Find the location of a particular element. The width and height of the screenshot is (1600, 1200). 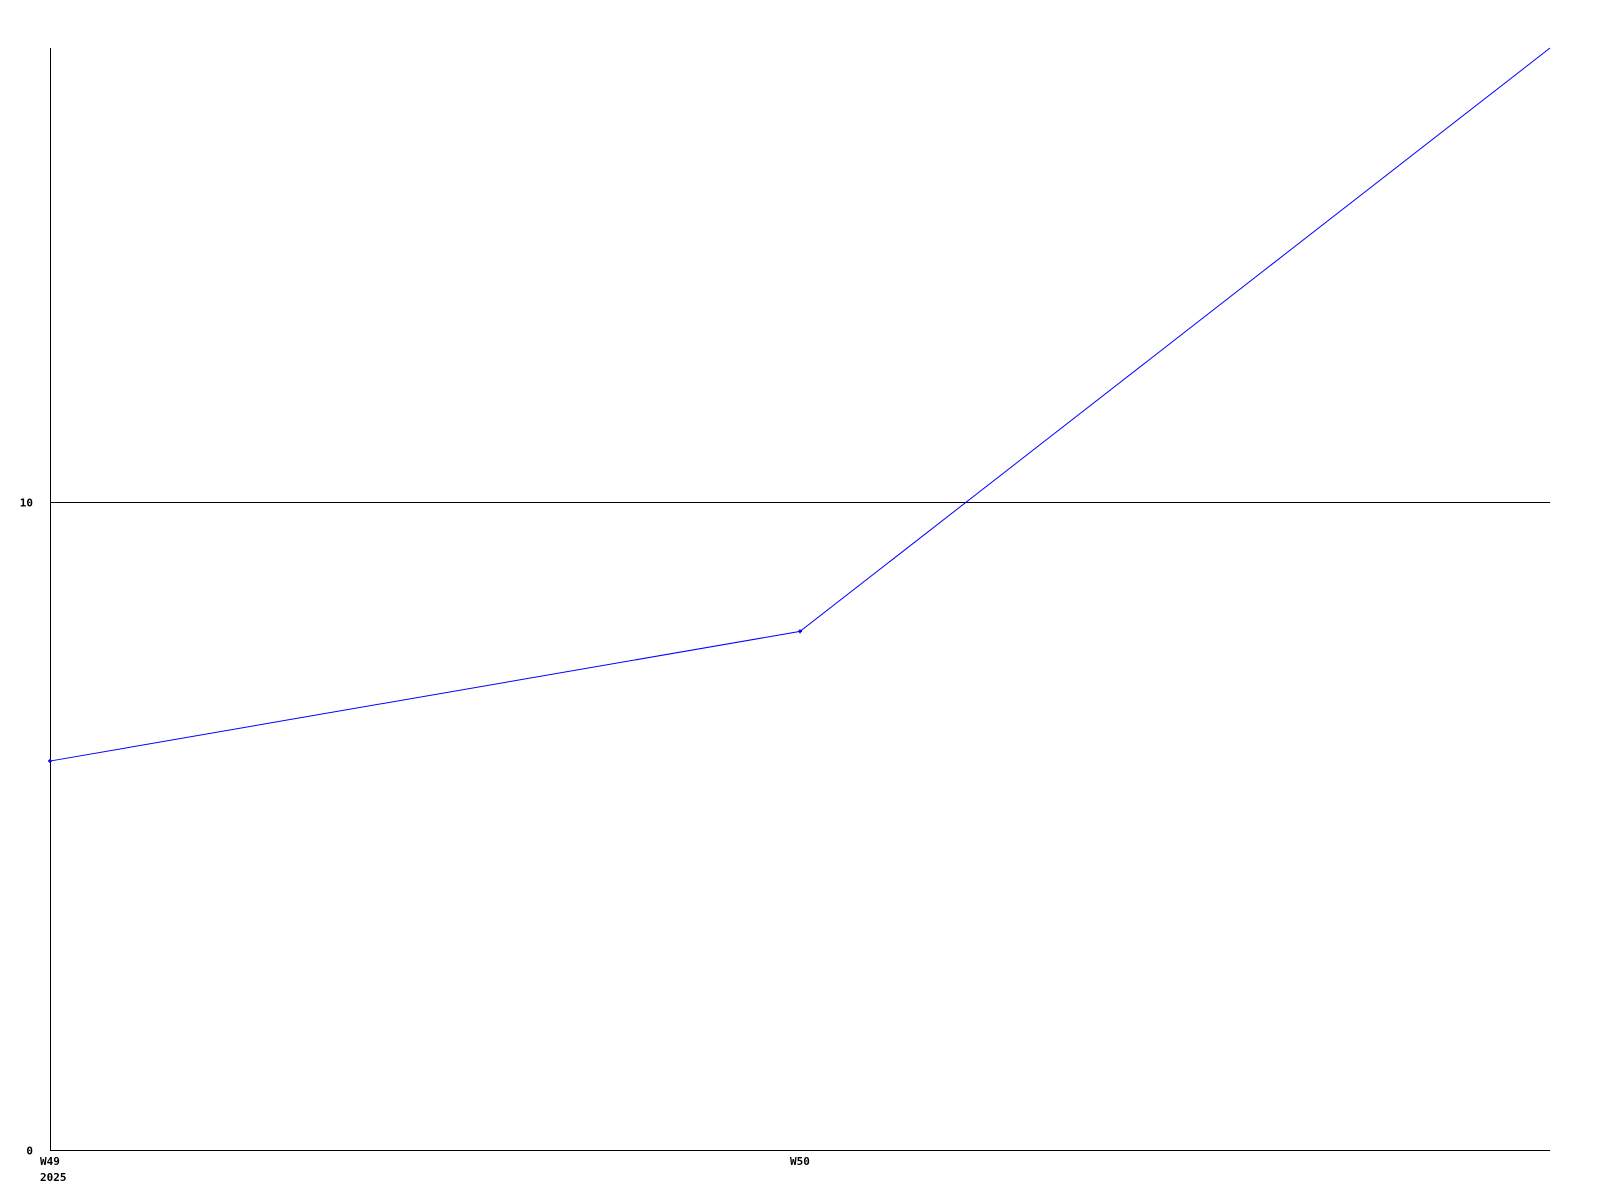

x-tick-label: W50 is located at coordinates (800, 1161).